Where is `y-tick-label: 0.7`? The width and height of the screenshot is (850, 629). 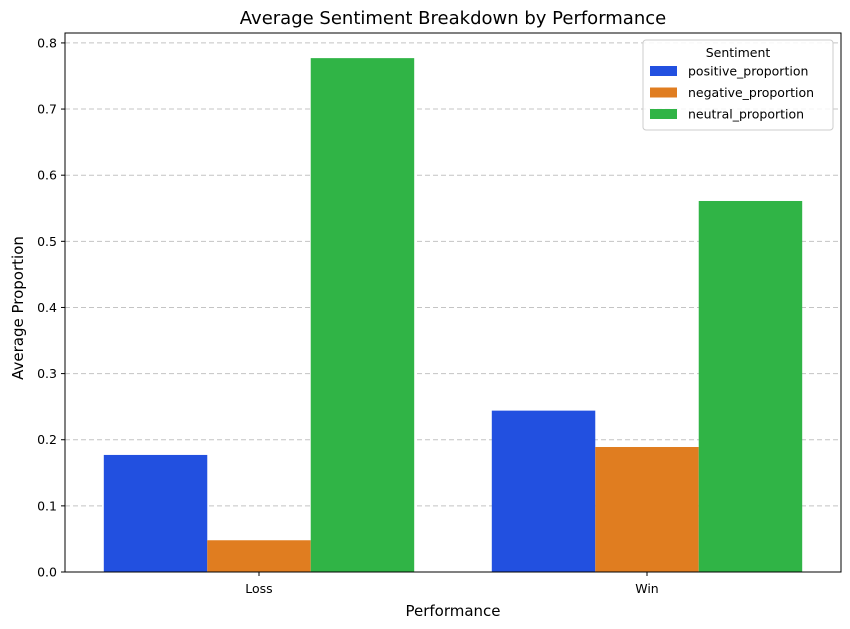
y-tick-label: 0.7 is located at coordinates (47, 109).